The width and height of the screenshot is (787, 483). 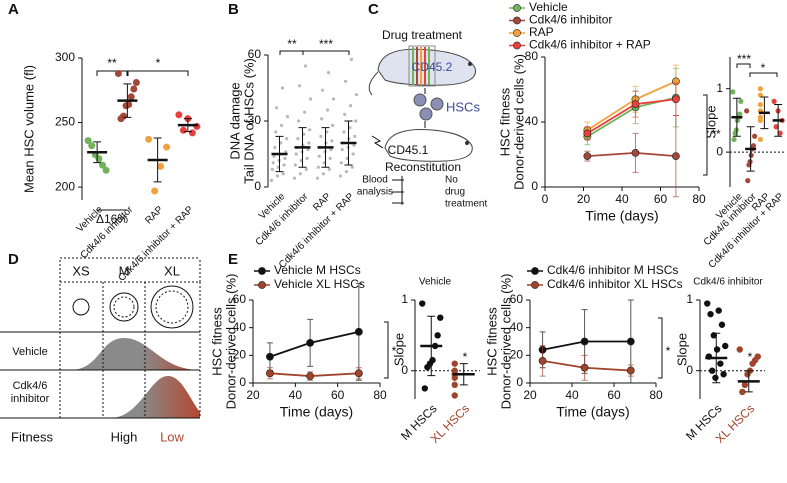 I want to click on diagram-text: Reconstitution, so click(x=423, y=167).